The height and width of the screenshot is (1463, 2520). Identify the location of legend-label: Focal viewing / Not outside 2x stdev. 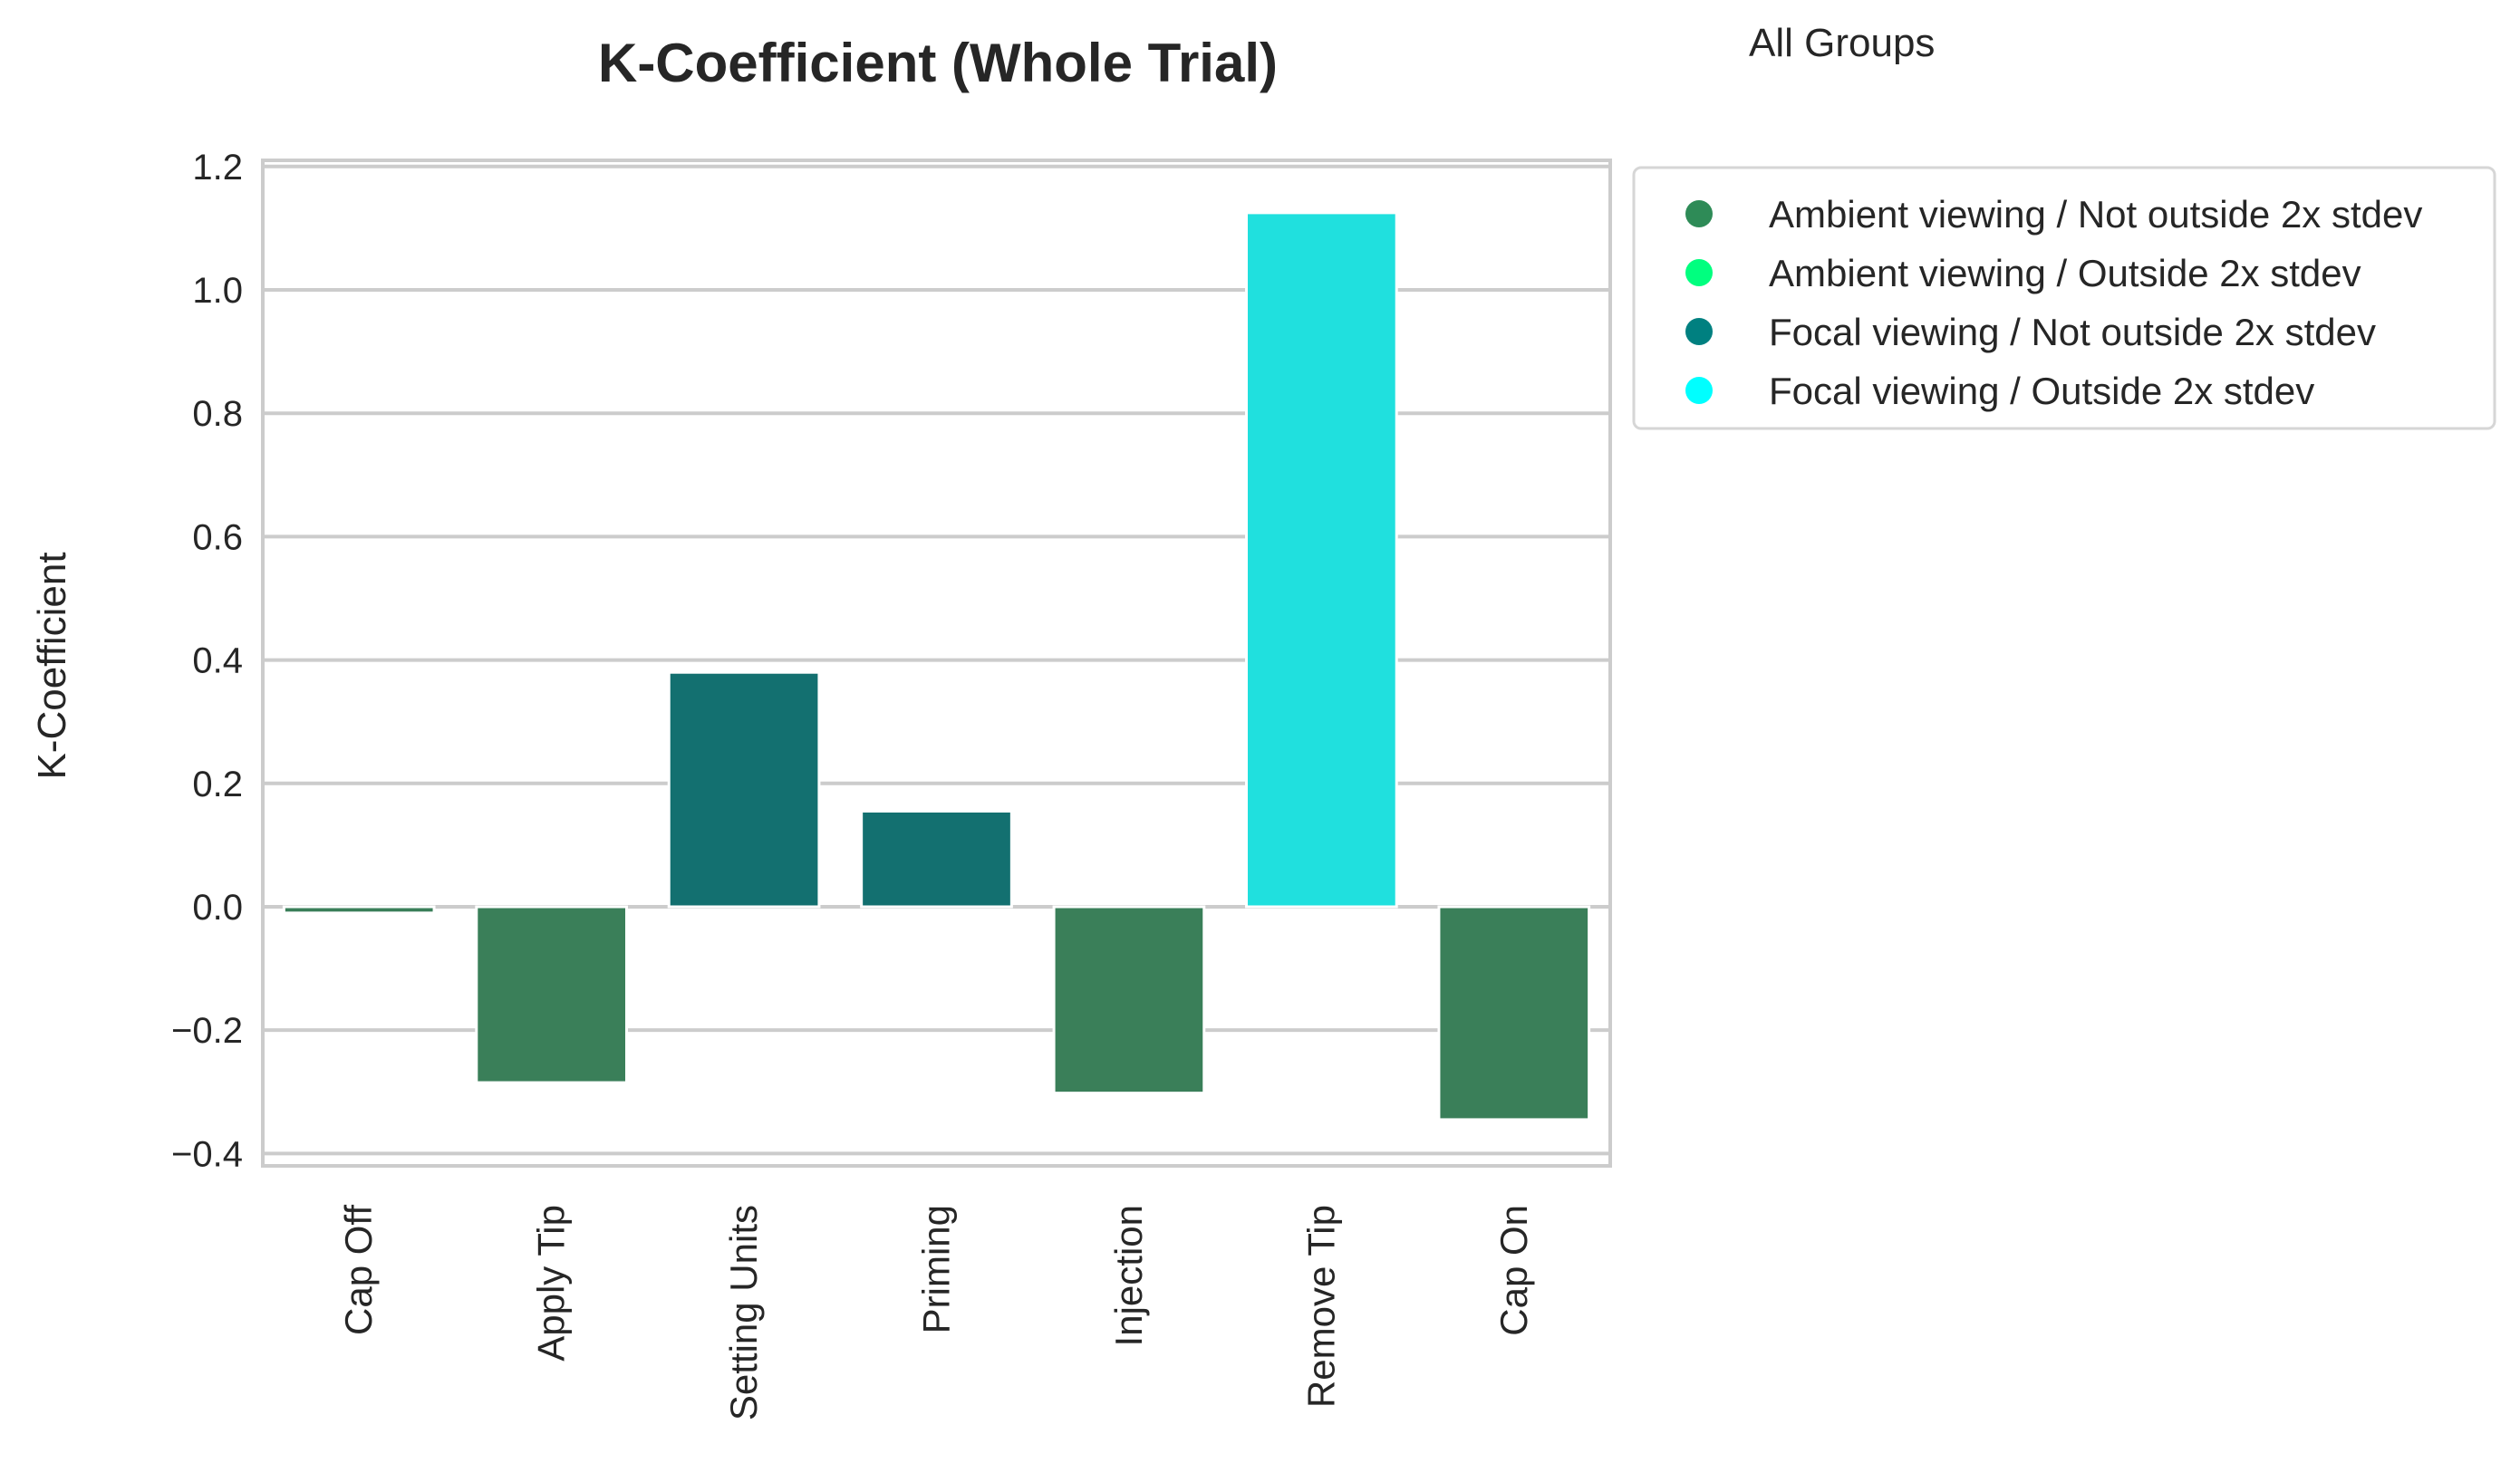
(2072, 332).